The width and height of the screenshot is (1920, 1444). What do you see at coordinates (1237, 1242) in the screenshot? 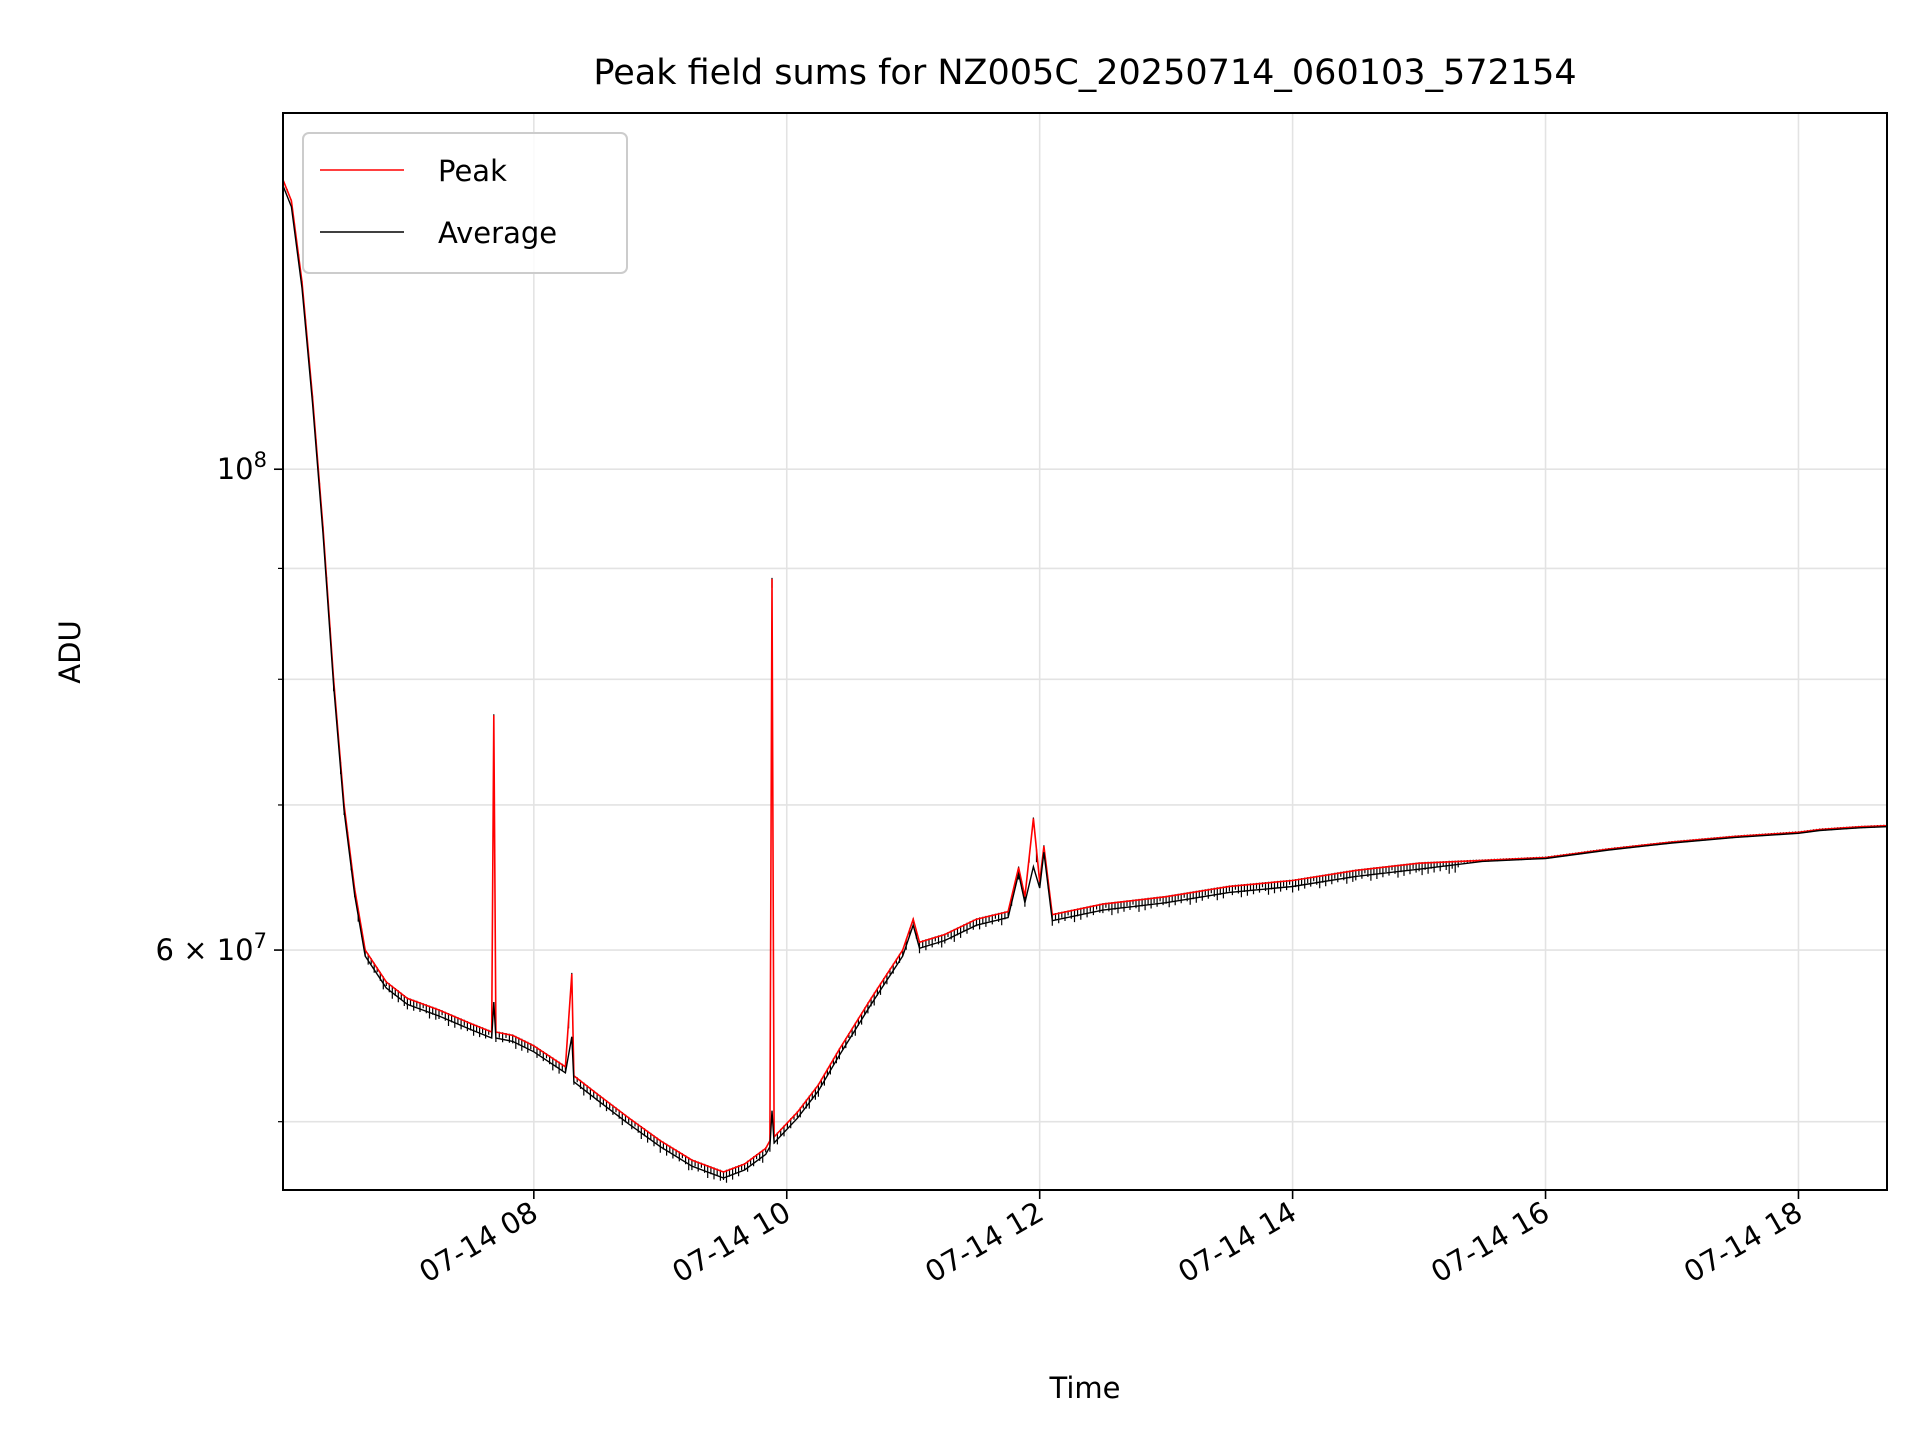
I see `x-tick-label: 07-14 14` at bounding box center [1237, 1242].